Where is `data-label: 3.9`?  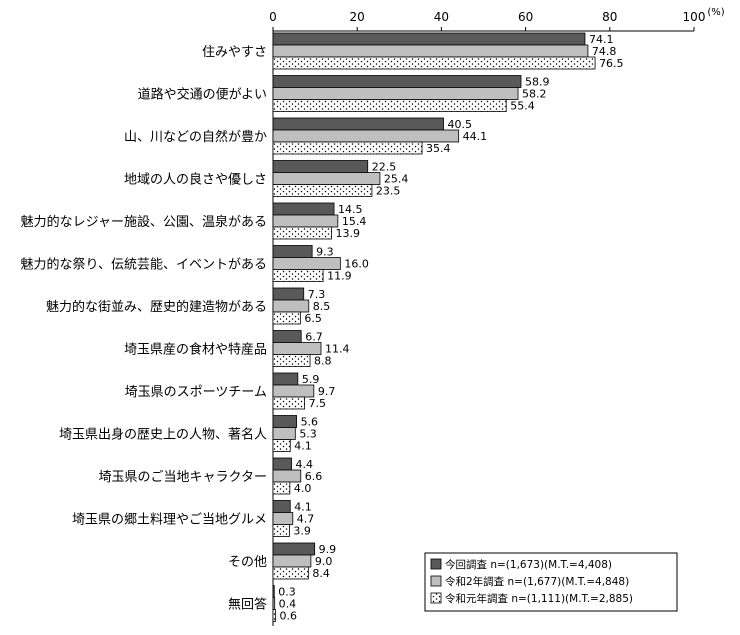
data-label: 3.9 is located at coordinates (302, 531).